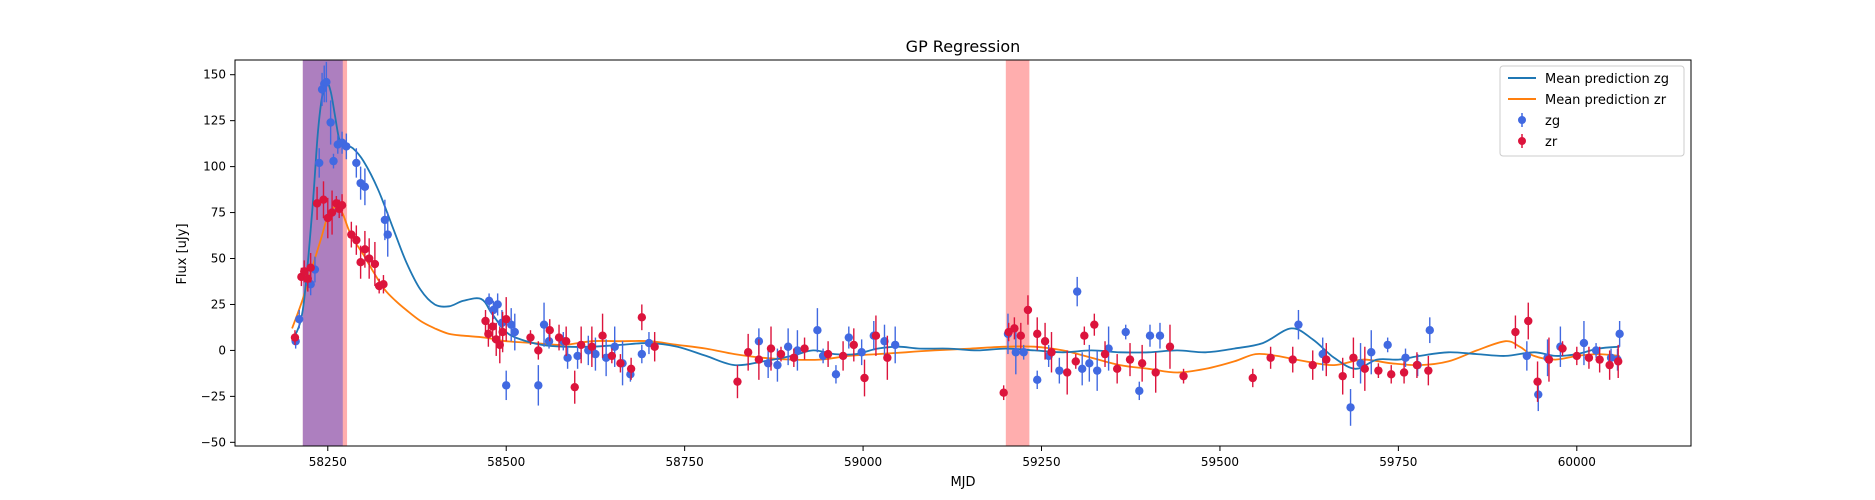 This screenshot has width=1875, height=500. Describe the element at coordinates (685, 462) in the screenshot. I see `x-tick-label: 58750` at that location.